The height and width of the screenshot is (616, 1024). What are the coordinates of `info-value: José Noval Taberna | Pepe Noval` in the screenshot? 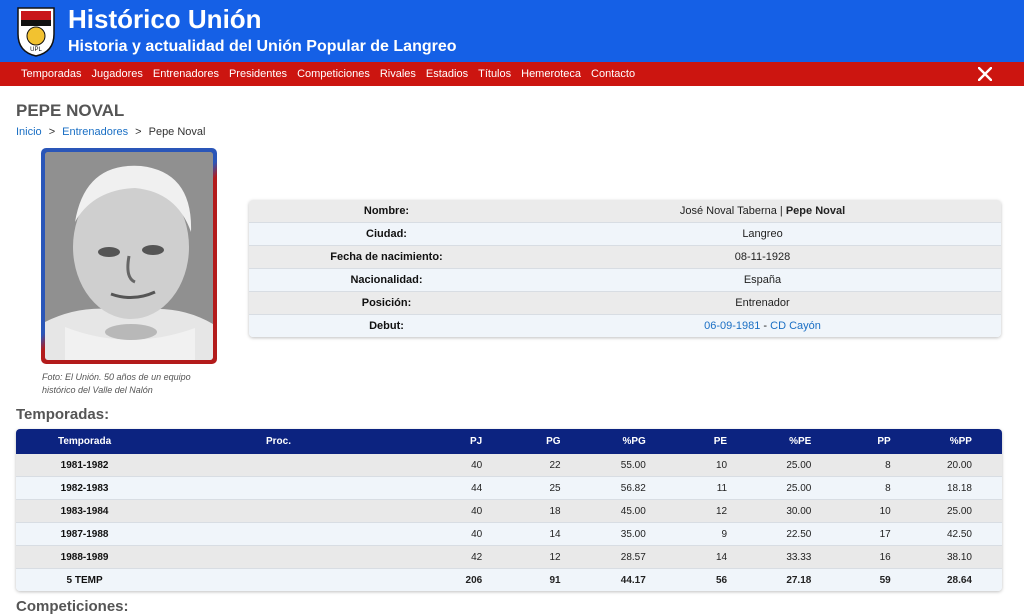 It's located at (762, 211).